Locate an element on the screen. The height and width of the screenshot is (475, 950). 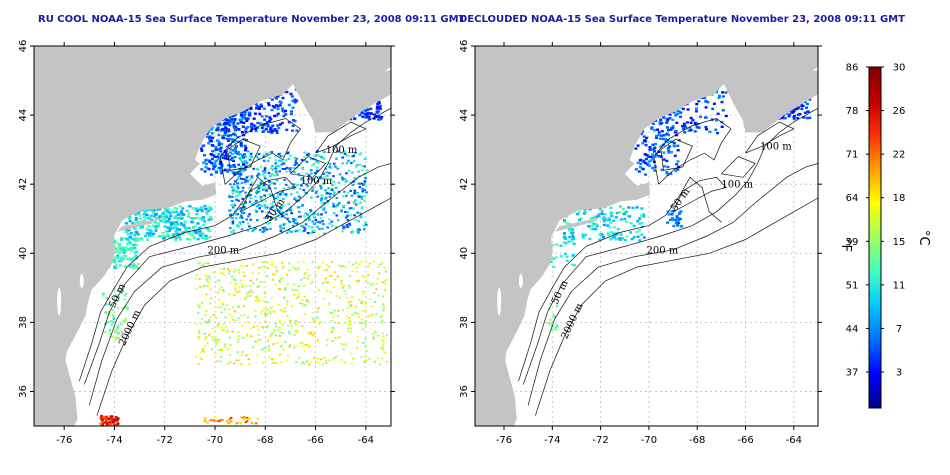
bathymetry-contour is located at coordinates (738, 167).